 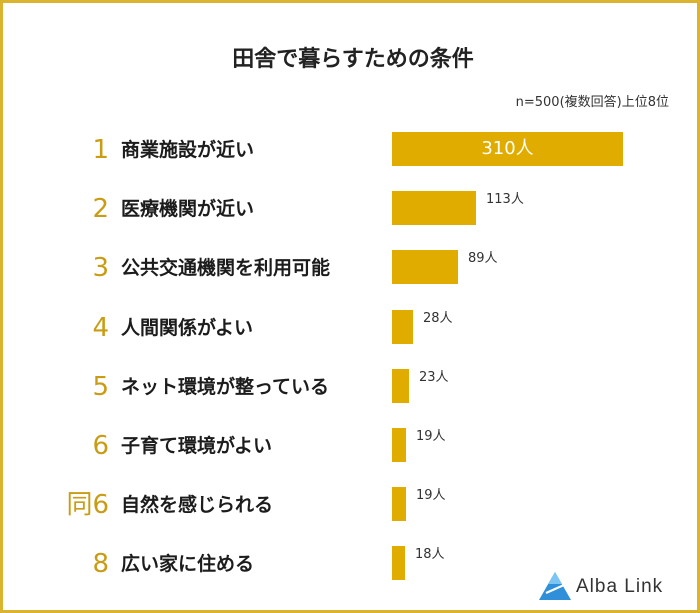 What do you see at coordinates (197, 446) in the screenshot?
I see `category-label: 子育て環境がよい` at bounding box center [197, 446].